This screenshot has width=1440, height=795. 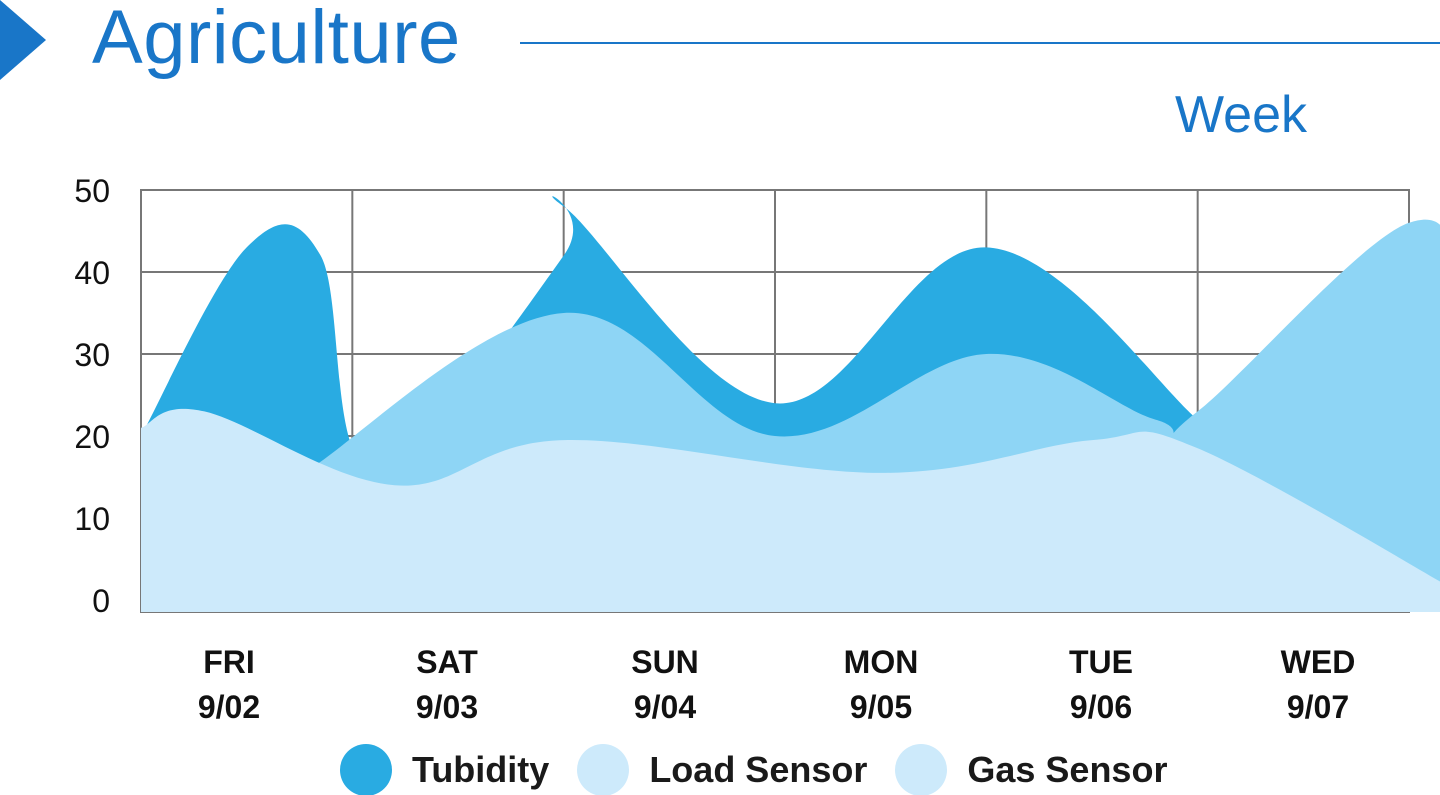 I want to click on x-tick-date: 9/03, so click(x=447, y=707).